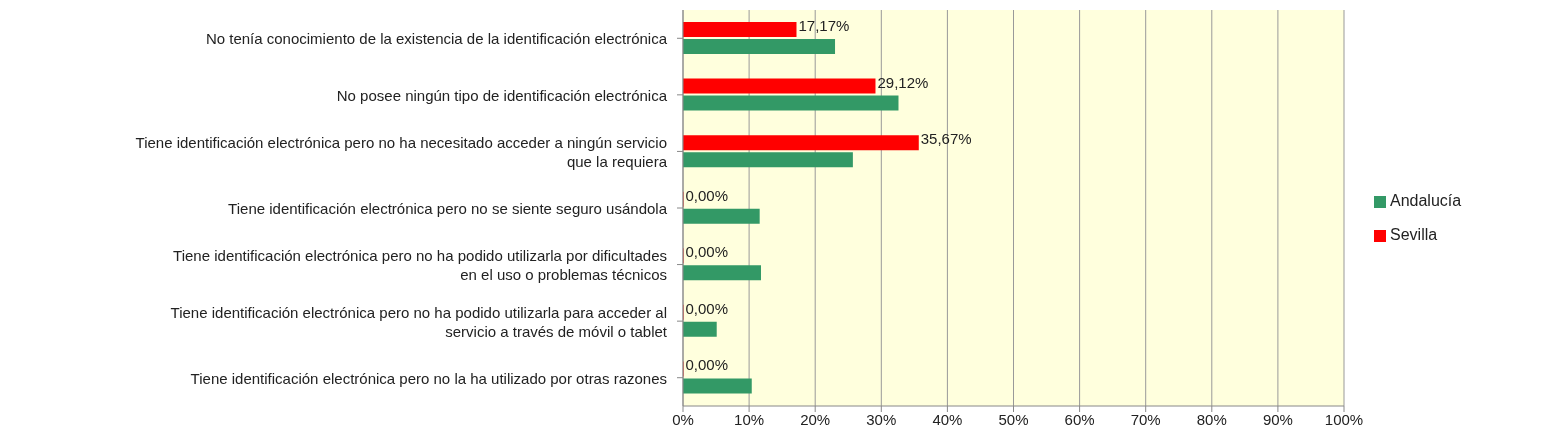 This screenshot has width=1554, height=428. Describe the element at coordinates (1277, 419) in the screenshot. I see `x-tick-label: 90%` at that location.